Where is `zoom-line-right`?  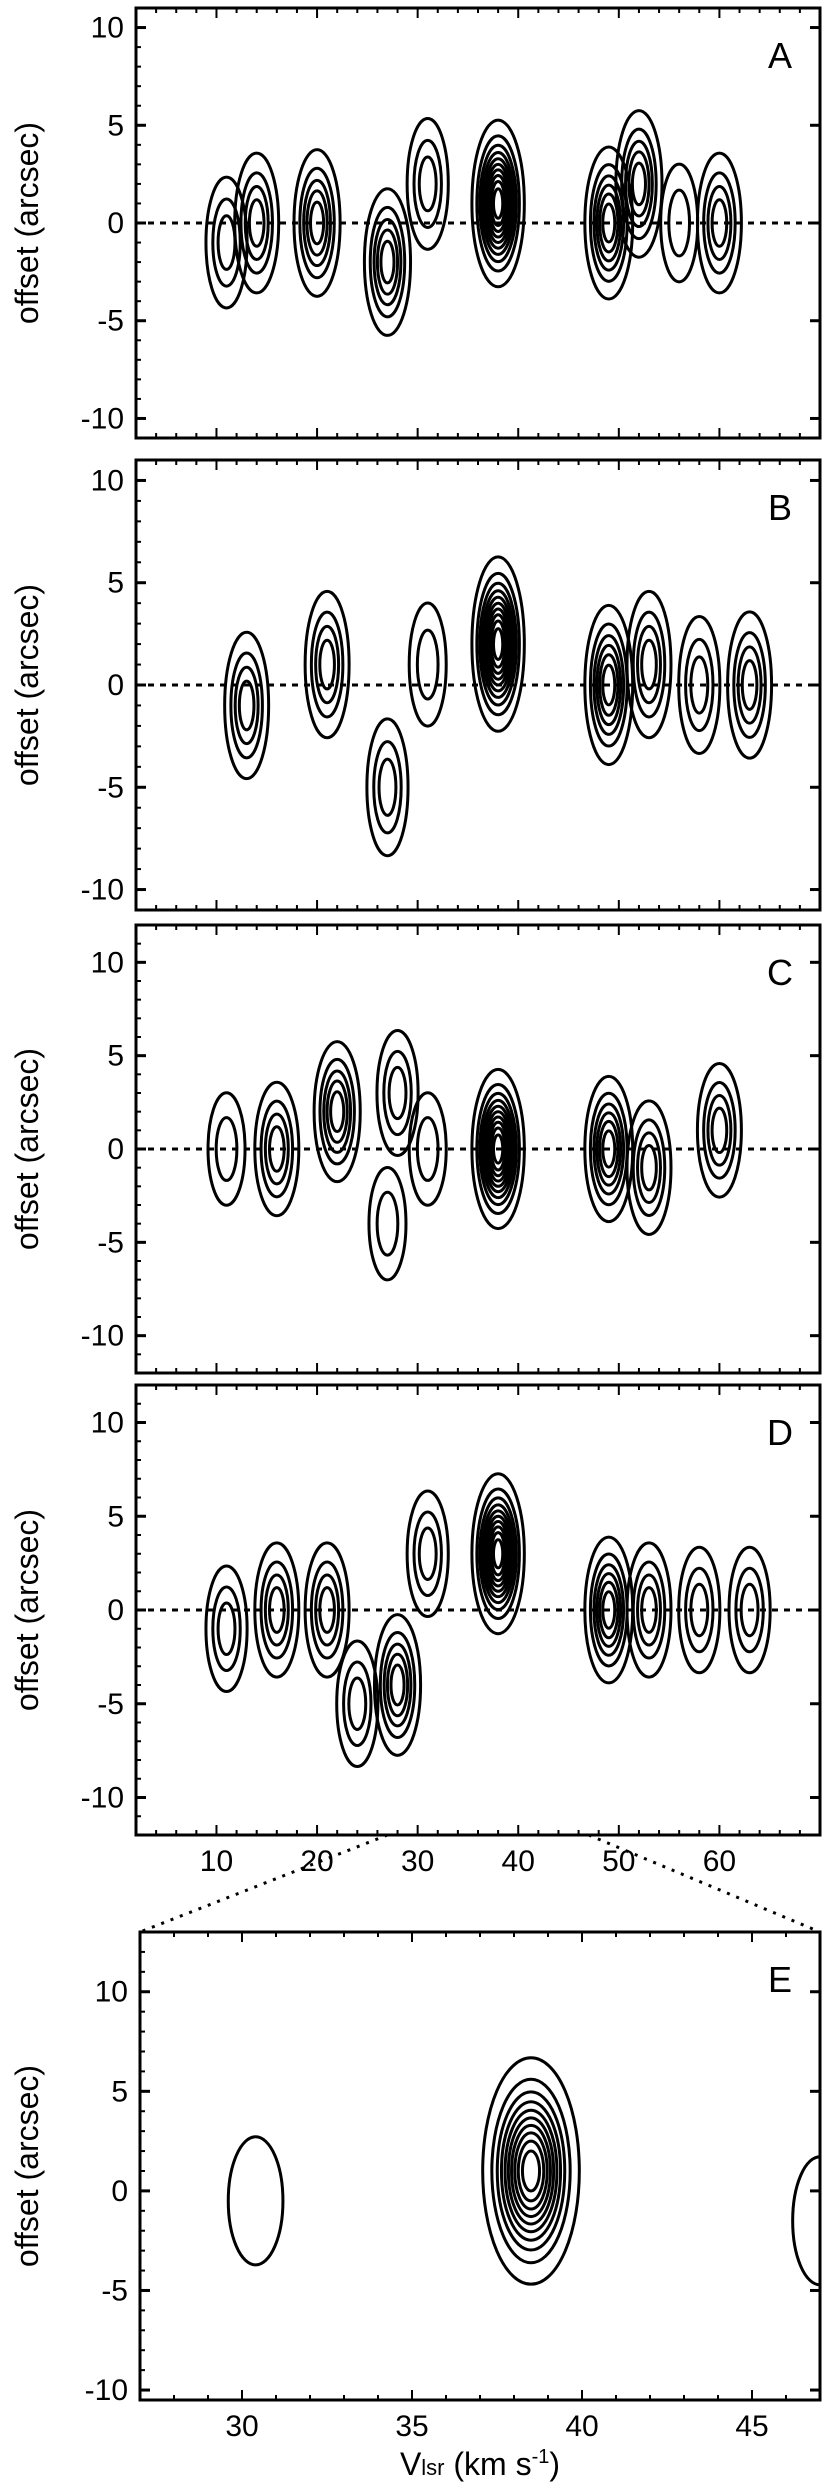 zoom-line-right is located at coordinates (704, 1883).